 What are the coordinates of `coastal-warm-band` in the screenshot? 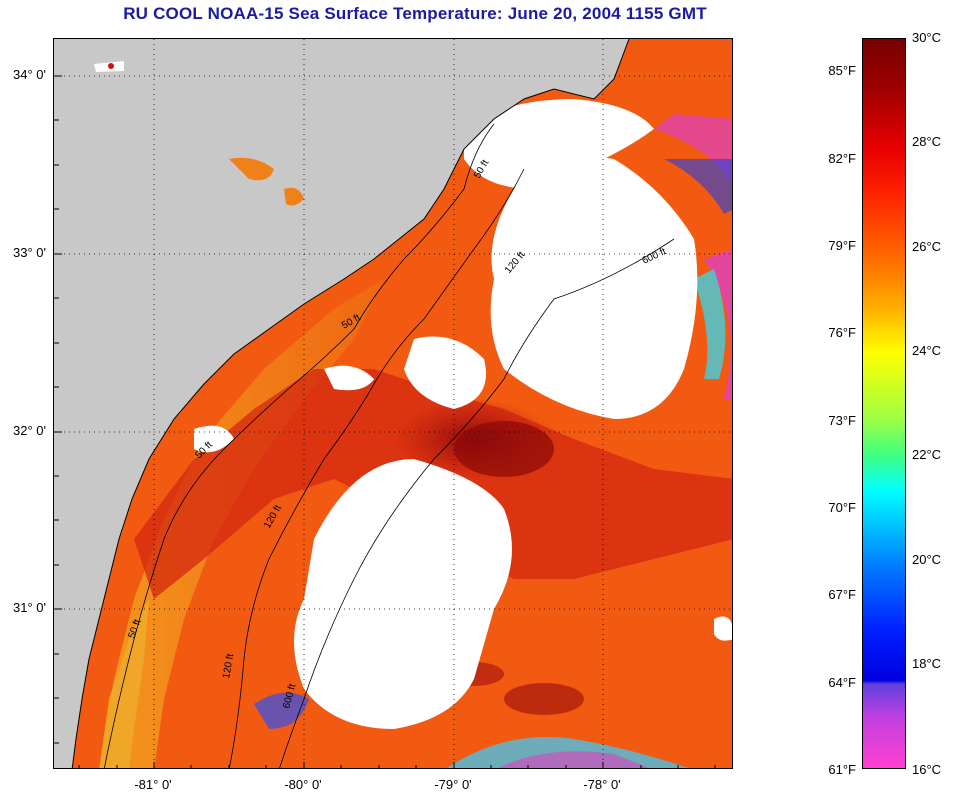 It's located at (124, 683).